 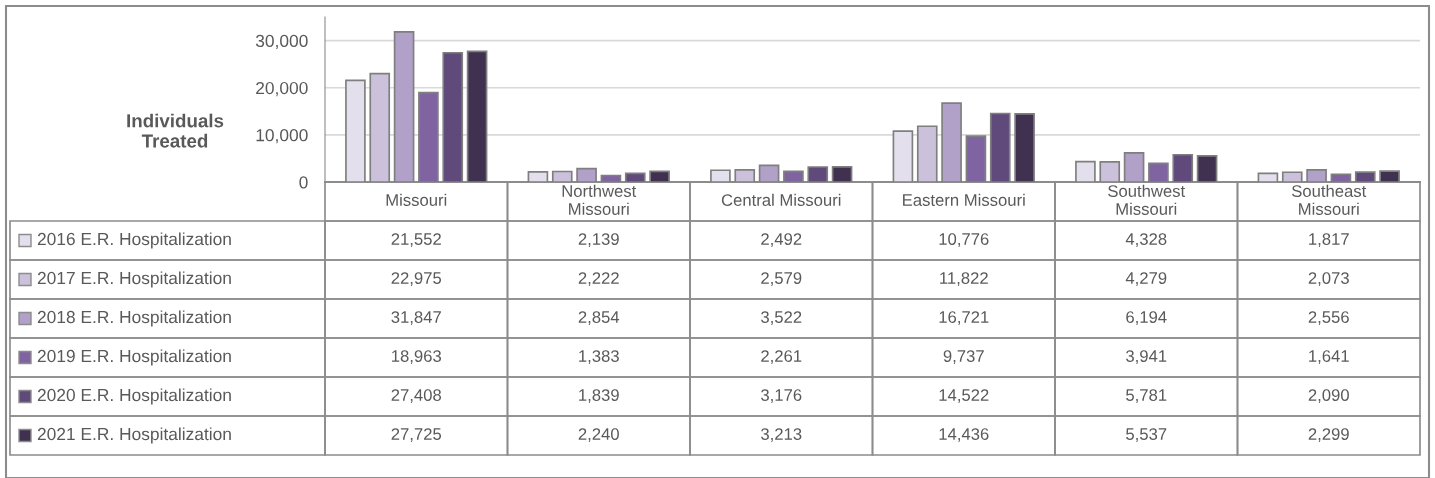 What do you see at coordinates (1146, 318) in the screenshot?
I see `data-label: 6,194` at bounding box center [1146, 318].